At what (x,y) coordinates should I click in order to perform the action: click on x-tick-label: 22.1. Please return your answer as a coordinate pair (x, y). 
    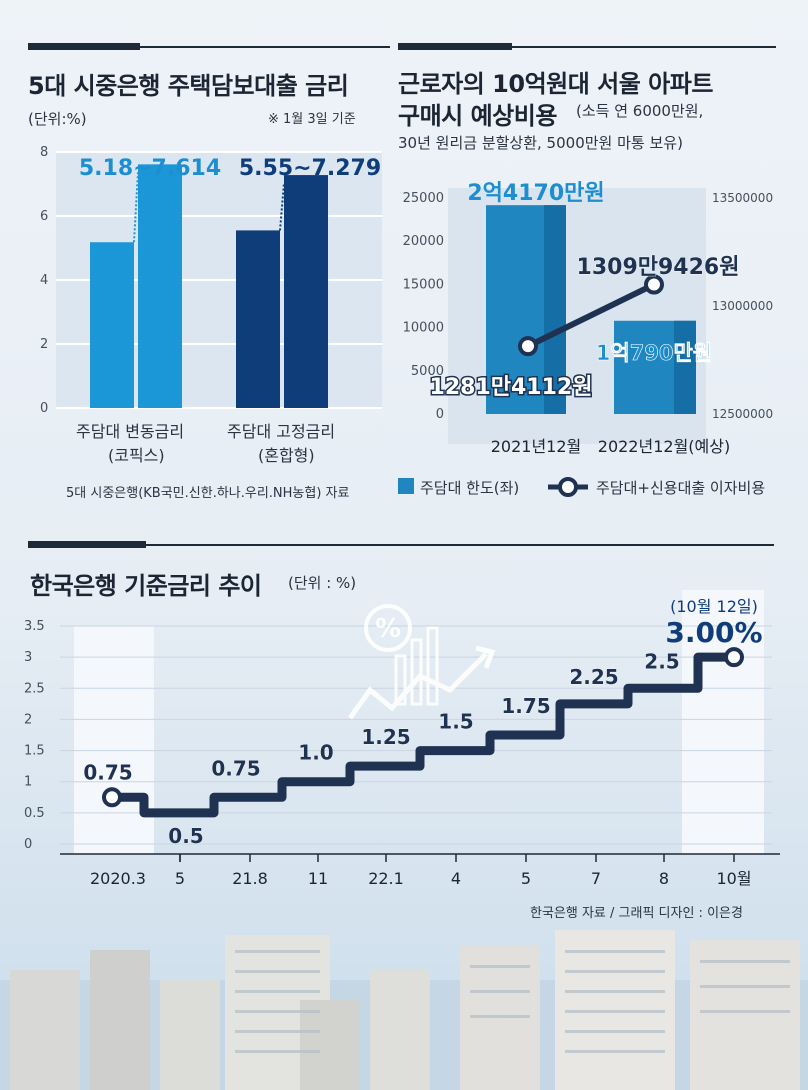
    Looking at the image, I should click on (386, 878).